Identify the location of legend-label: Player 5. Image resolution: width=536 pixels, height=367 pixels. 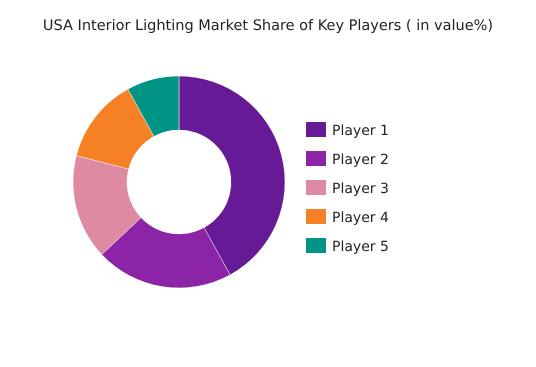
(360, 247).